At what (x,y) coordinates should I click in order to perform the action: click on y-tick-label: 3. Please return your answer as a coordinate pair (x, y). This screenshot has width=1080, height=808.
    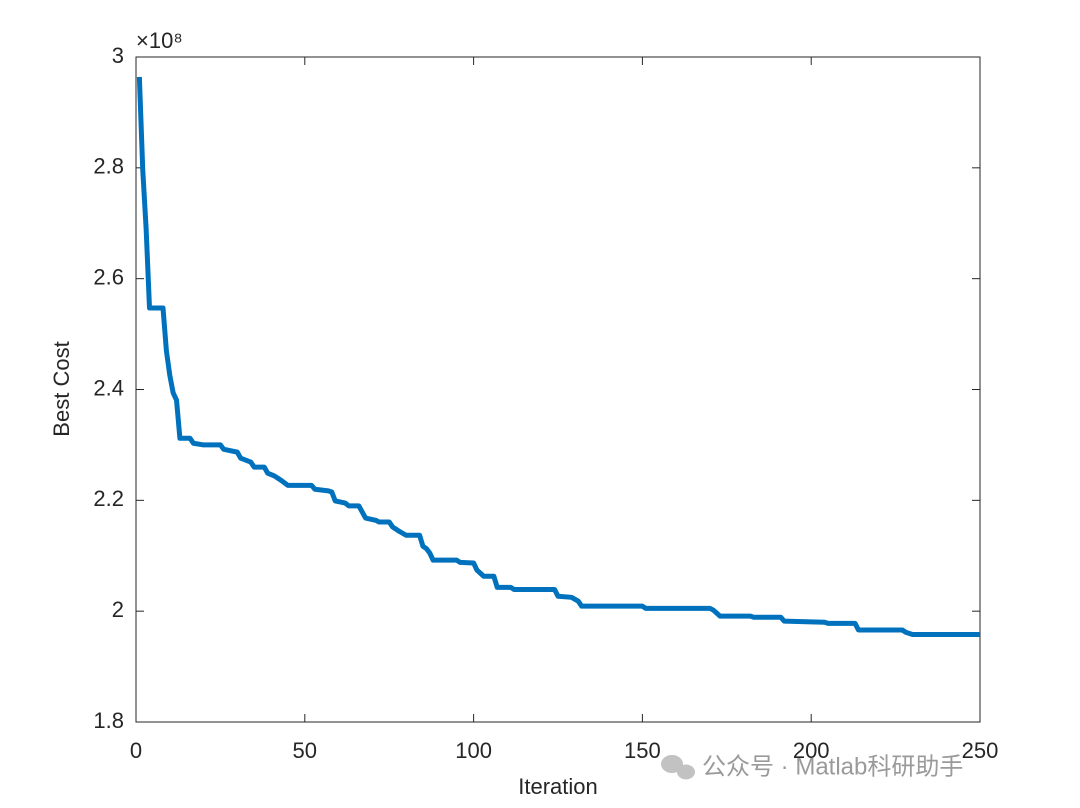
    Looking at the image, I should click on (118, 55).